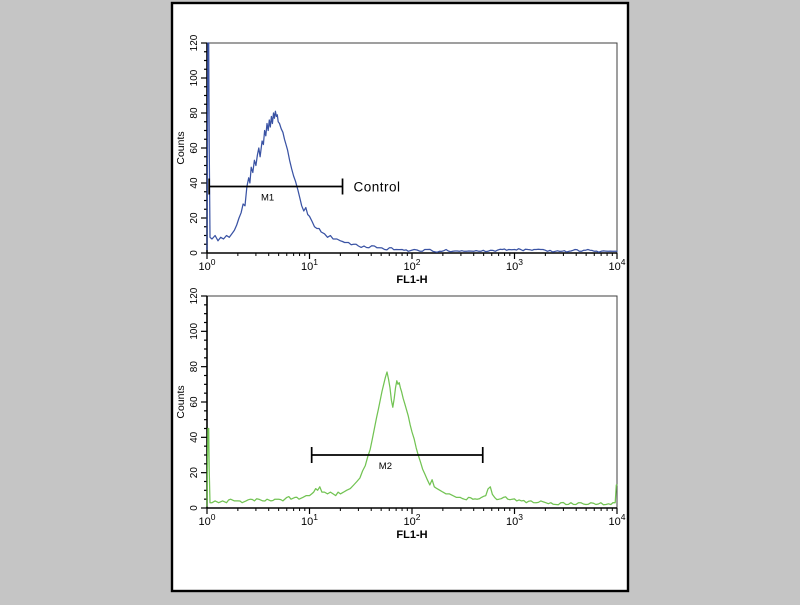 Image resolution: width=800 pixels, height=605 pixels. What do you see at coordinates (377, 187) in the screenshot?
I see `marker-annotation: Control` at bounding box center [377, 187].